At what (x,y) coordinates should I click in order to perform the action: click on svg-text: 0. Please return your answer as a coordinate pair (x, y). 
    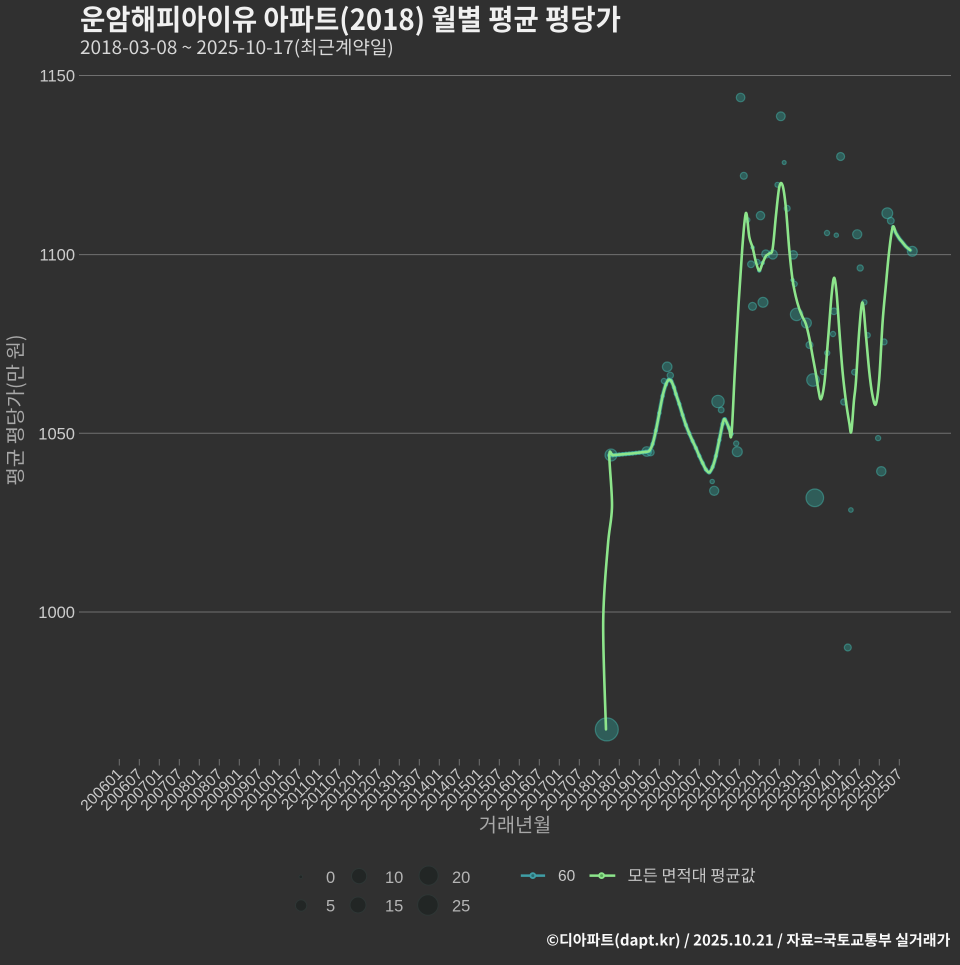
    Looking at the image, I should click on (330, 878).